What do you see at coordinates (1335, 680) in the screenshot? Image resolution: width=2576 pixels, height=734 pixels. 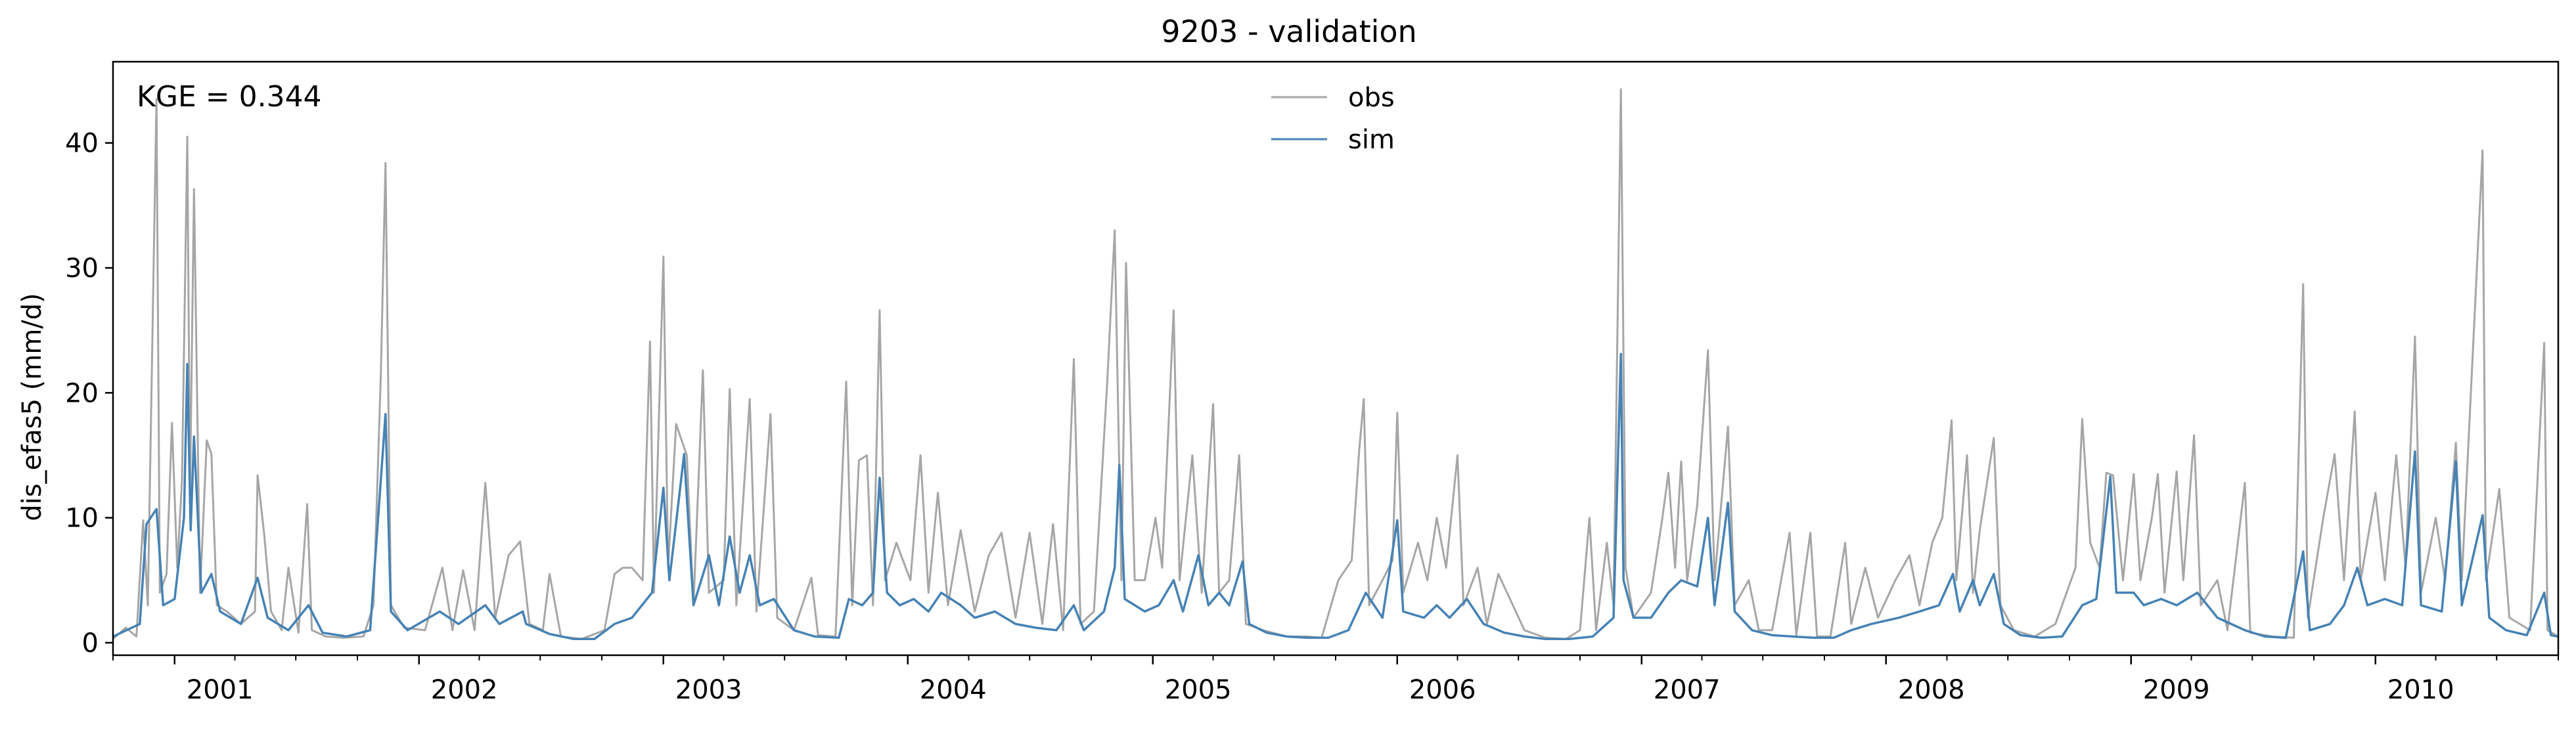 I see `x-axis: 2001 2002 2003 2004 2005 2006 2007 2008 2009 2010` at bounding box center [1335, 680].